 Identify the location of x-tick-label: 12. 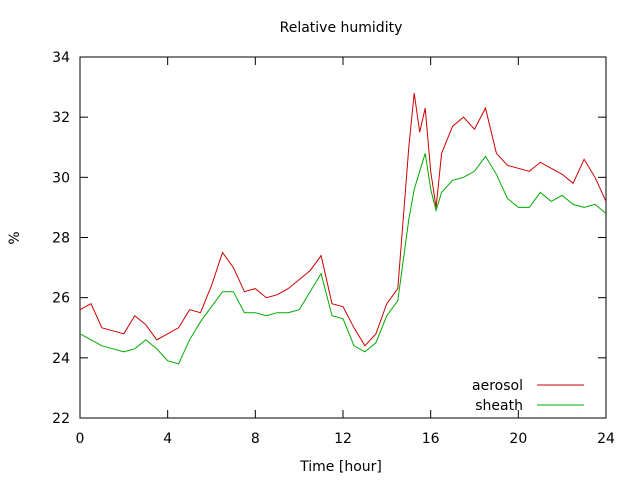
(343, 439).